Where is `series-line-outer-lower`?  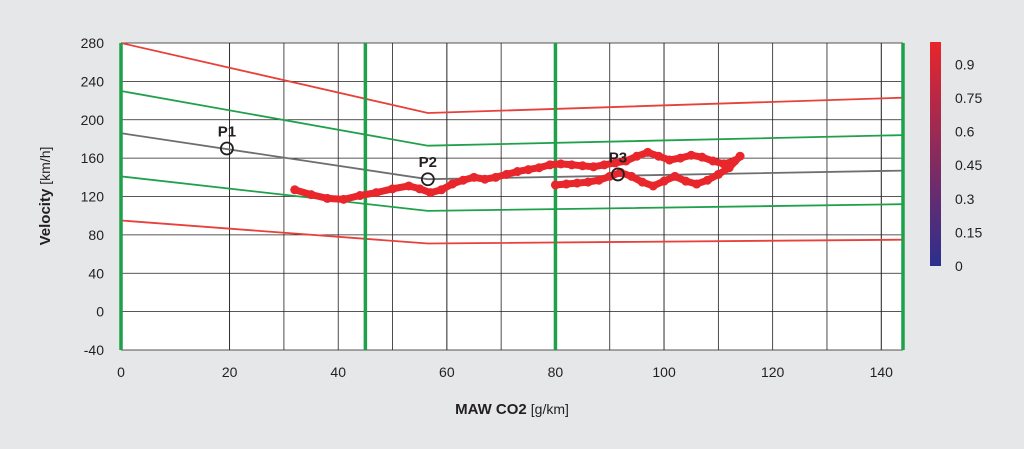 series-line-outer-lower is located at coordinates (512, 232).